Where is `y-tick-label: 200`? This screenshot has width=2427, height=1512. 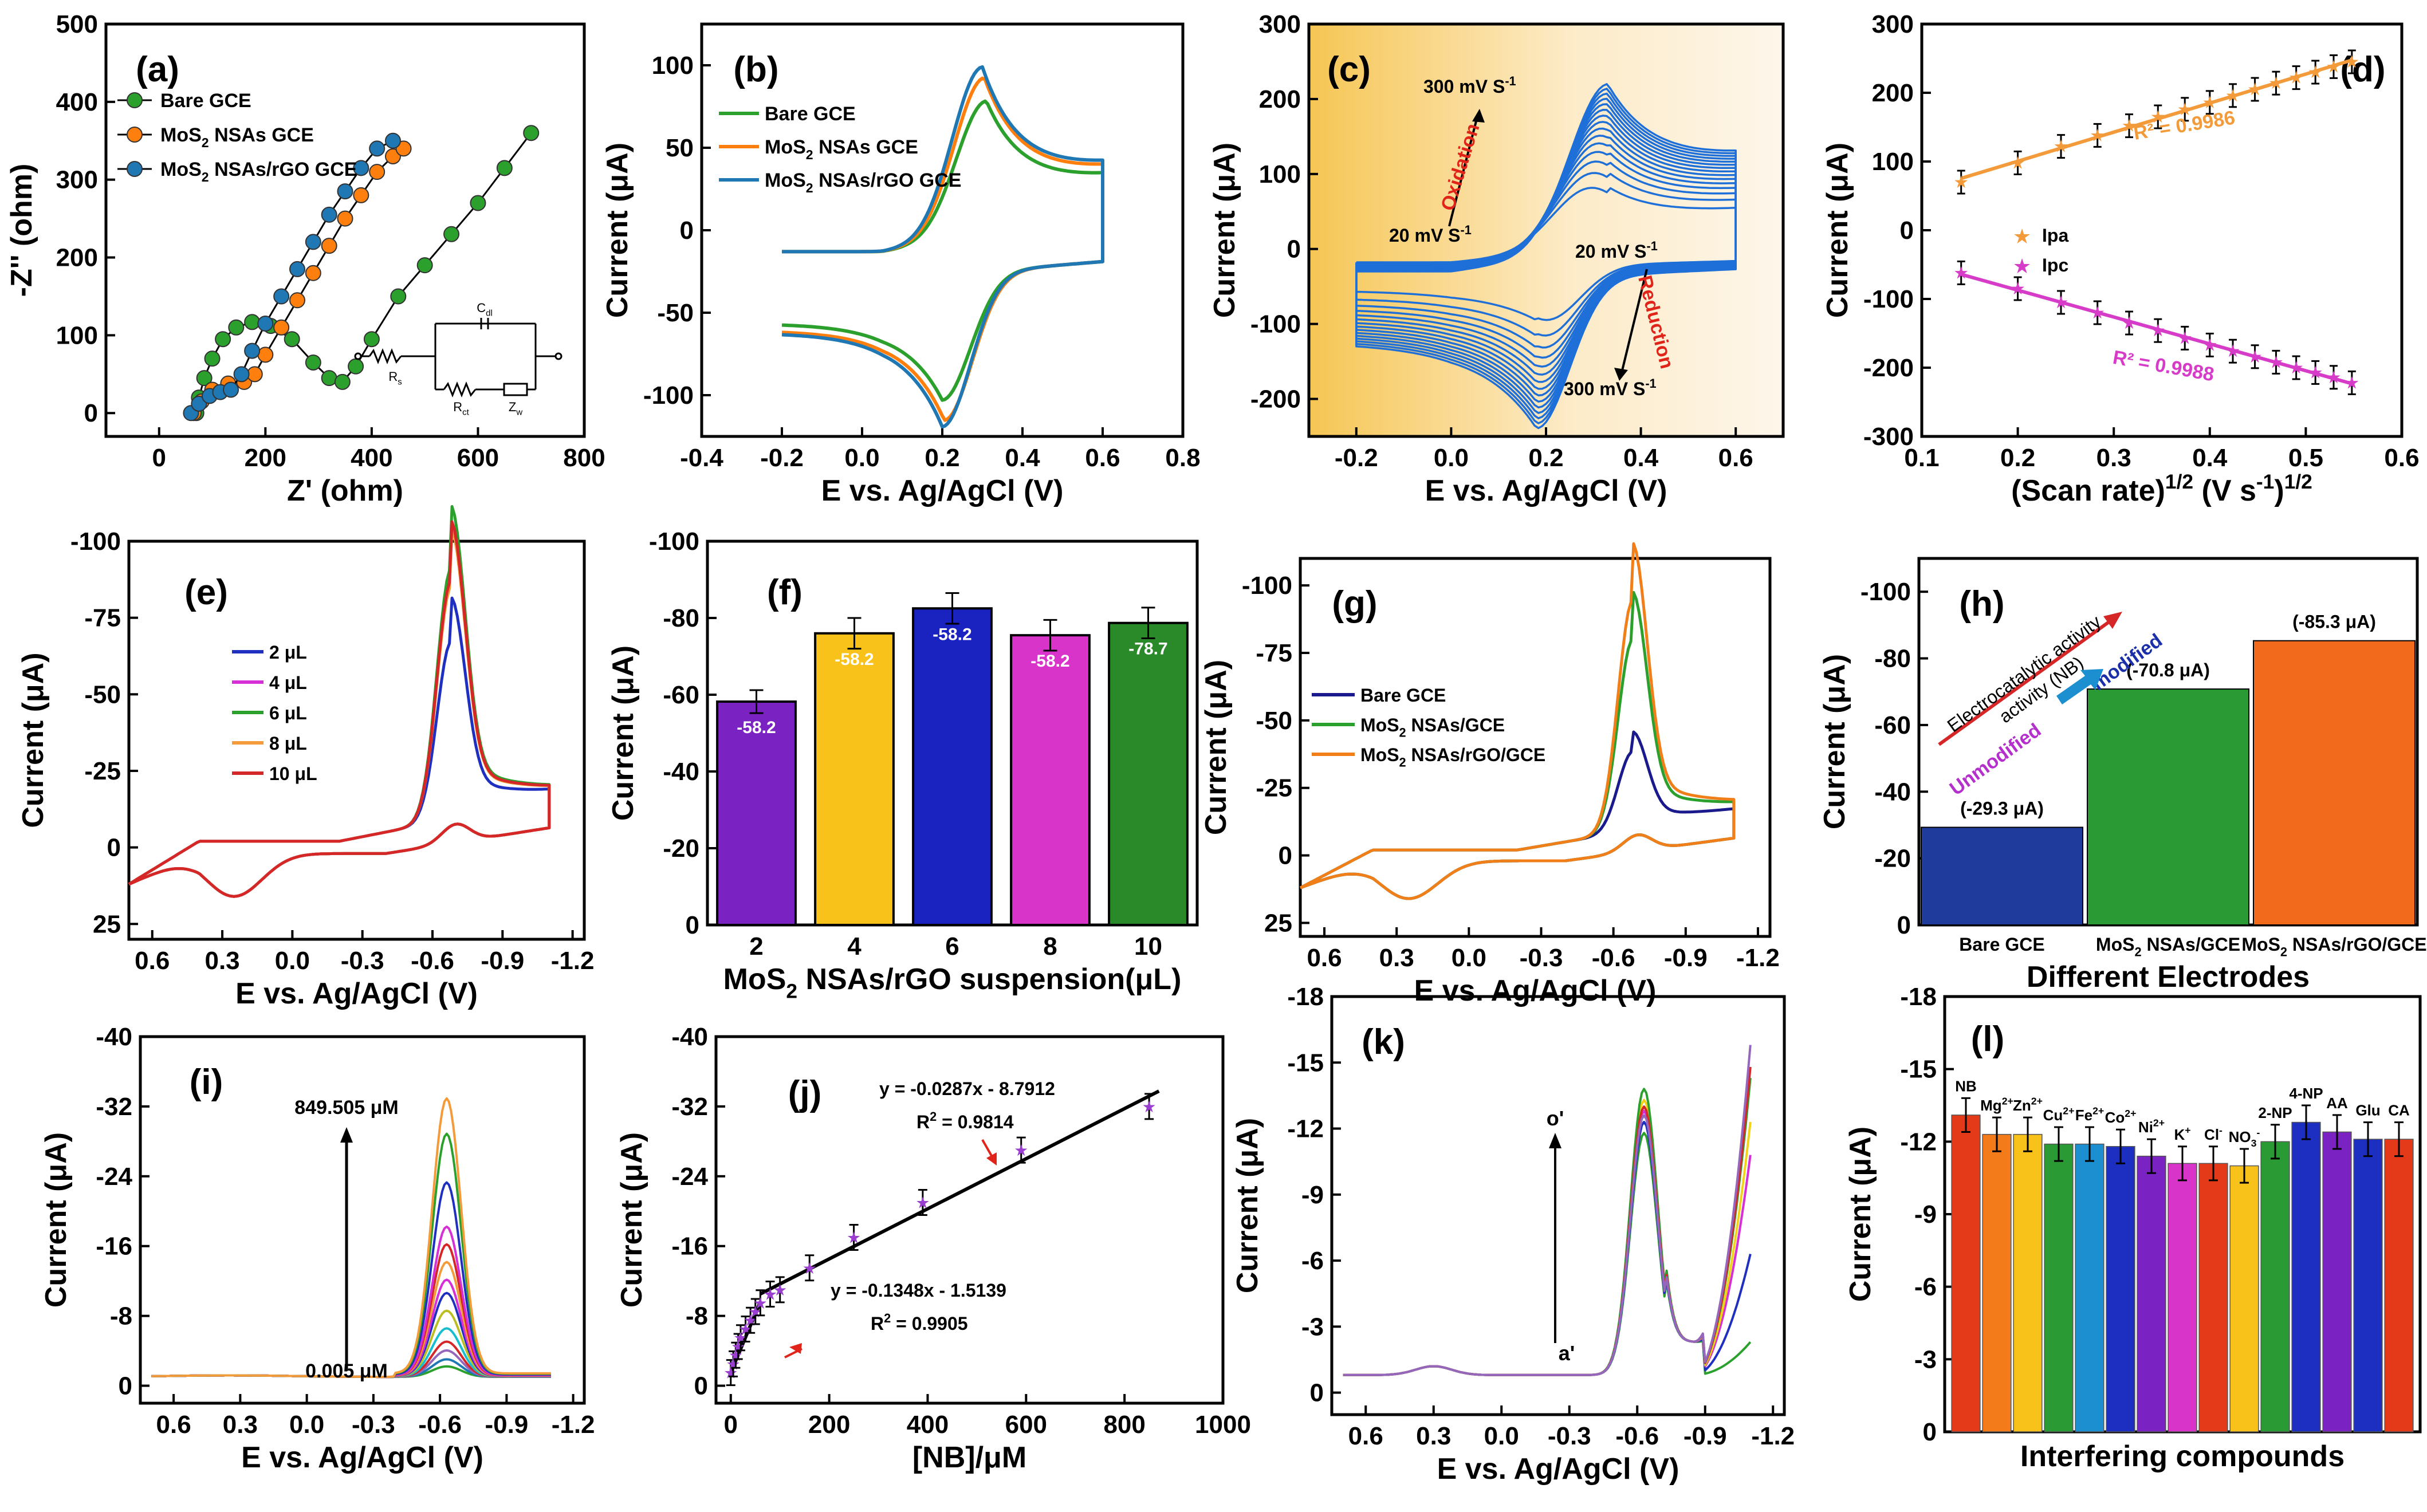
y-tick-label: 200 is located at coordinates (77, 258).